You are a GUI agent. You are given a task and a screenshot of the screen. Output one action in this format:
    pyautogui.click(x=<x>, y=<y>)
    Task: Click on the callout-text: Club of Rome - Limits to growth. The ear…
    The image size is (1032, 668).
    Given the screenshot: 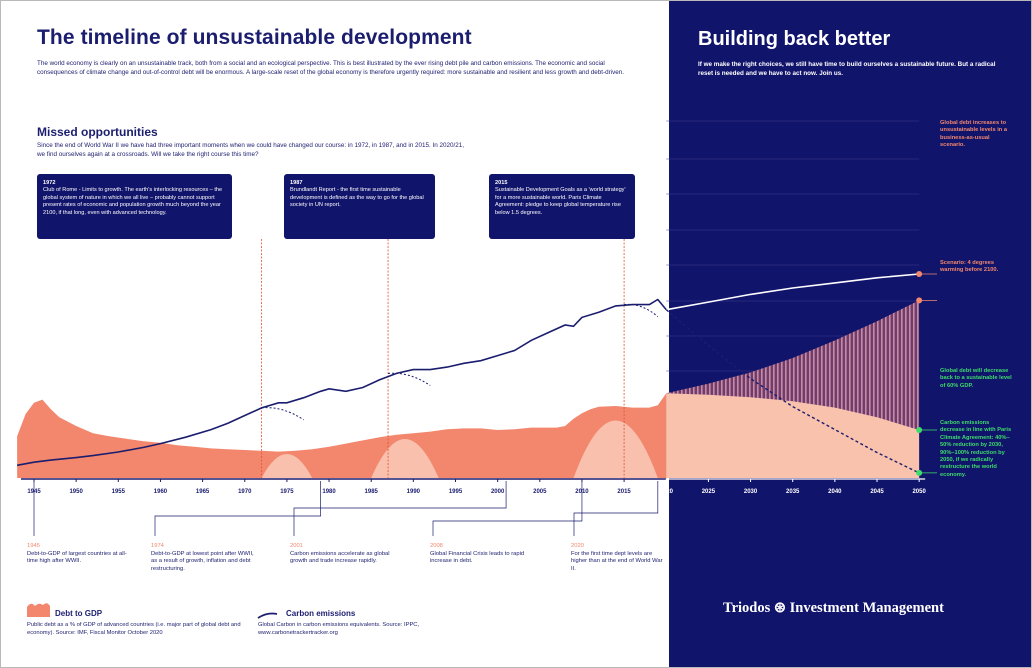 What is the action you would take?
    pyautogui.click(x=133, y=201)
    